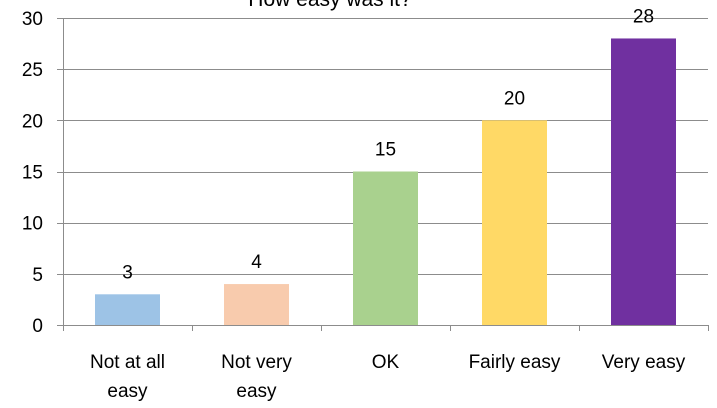 This screenshot has width=717, height=408. I want to click on y-tick-label: 10, so click(32, 224).